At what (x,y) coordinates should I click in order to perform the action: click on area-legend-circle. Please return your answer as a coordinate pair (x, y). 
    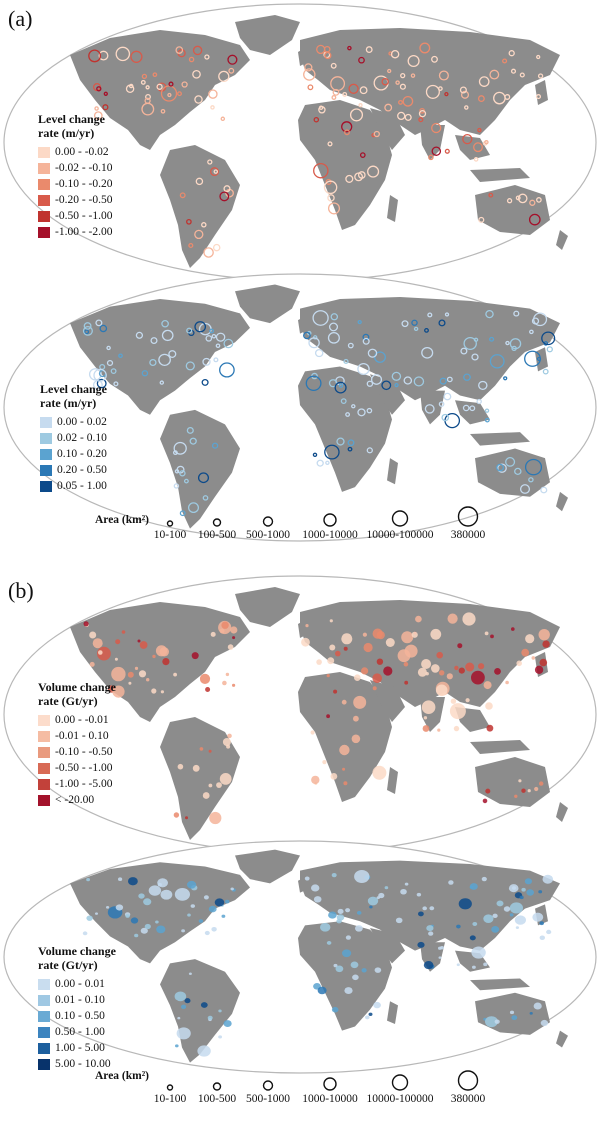
    Looking at the image, I should click on (468, 516).